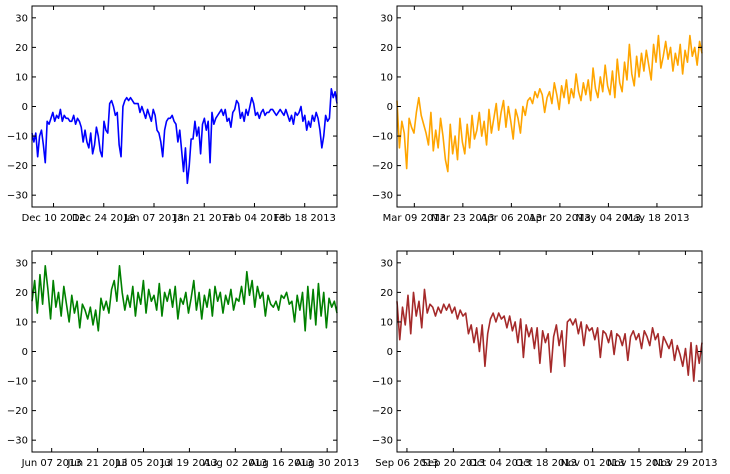 The width and height of the screenshot is (730, 474). What do you see at coordinates (281, 463) in the screenshot?
I see `x-tick-label: Aug 16 2013` at bounding box center [281, 463].